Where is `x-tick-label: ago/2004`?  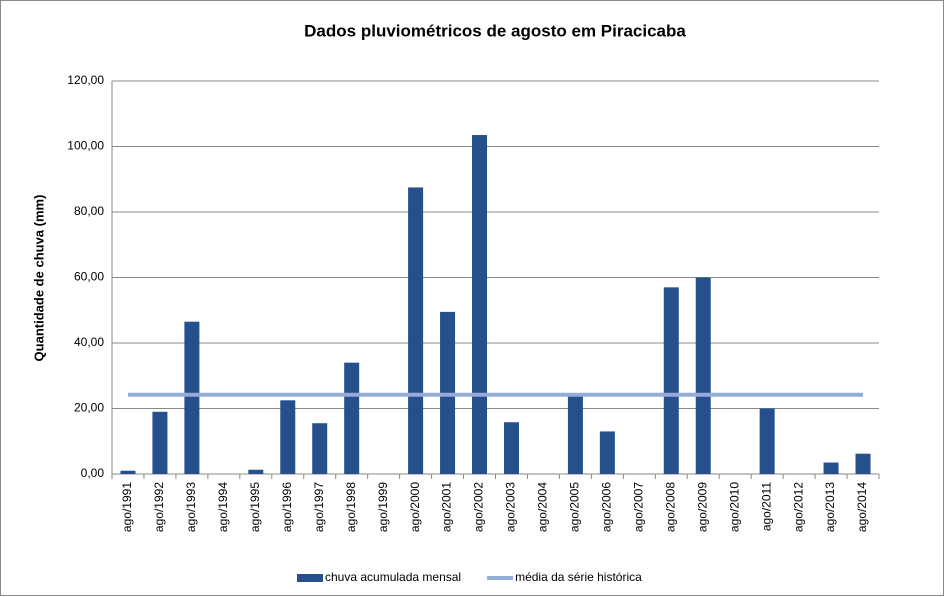 x-tick-label: ago/2004 is located at coordinates (543, 507).